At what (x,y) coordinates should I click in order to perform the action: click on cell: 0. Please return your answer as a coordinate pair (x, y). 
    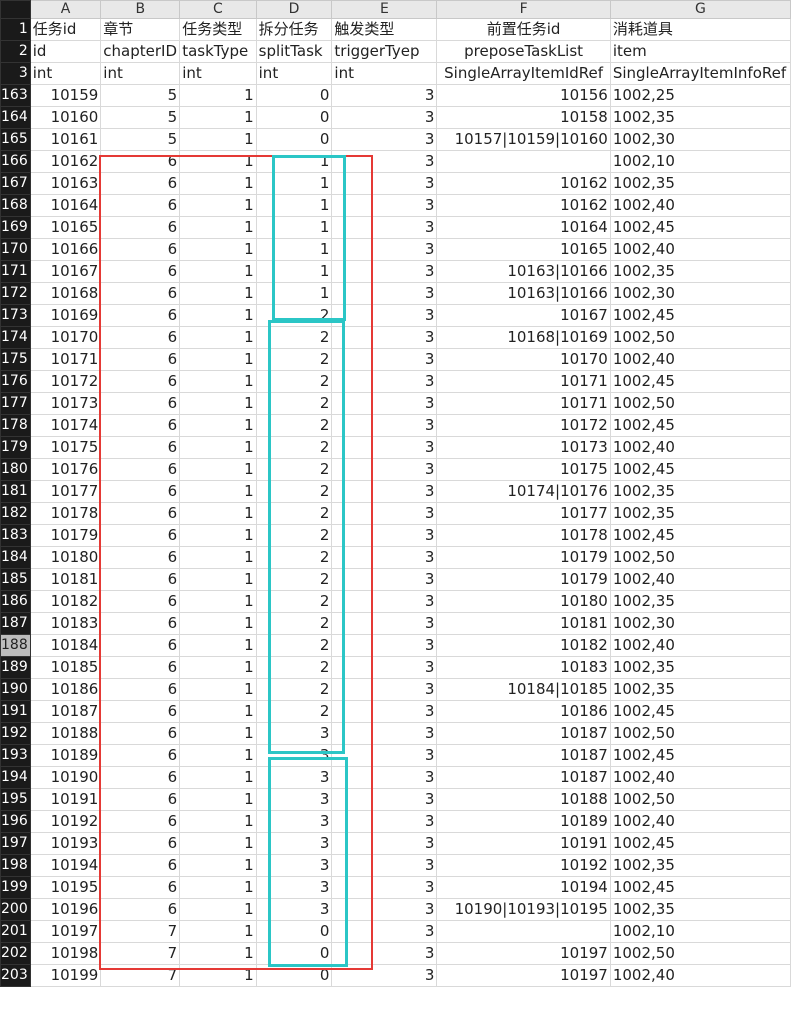
    Looking at the image, I should click on (294, 117).